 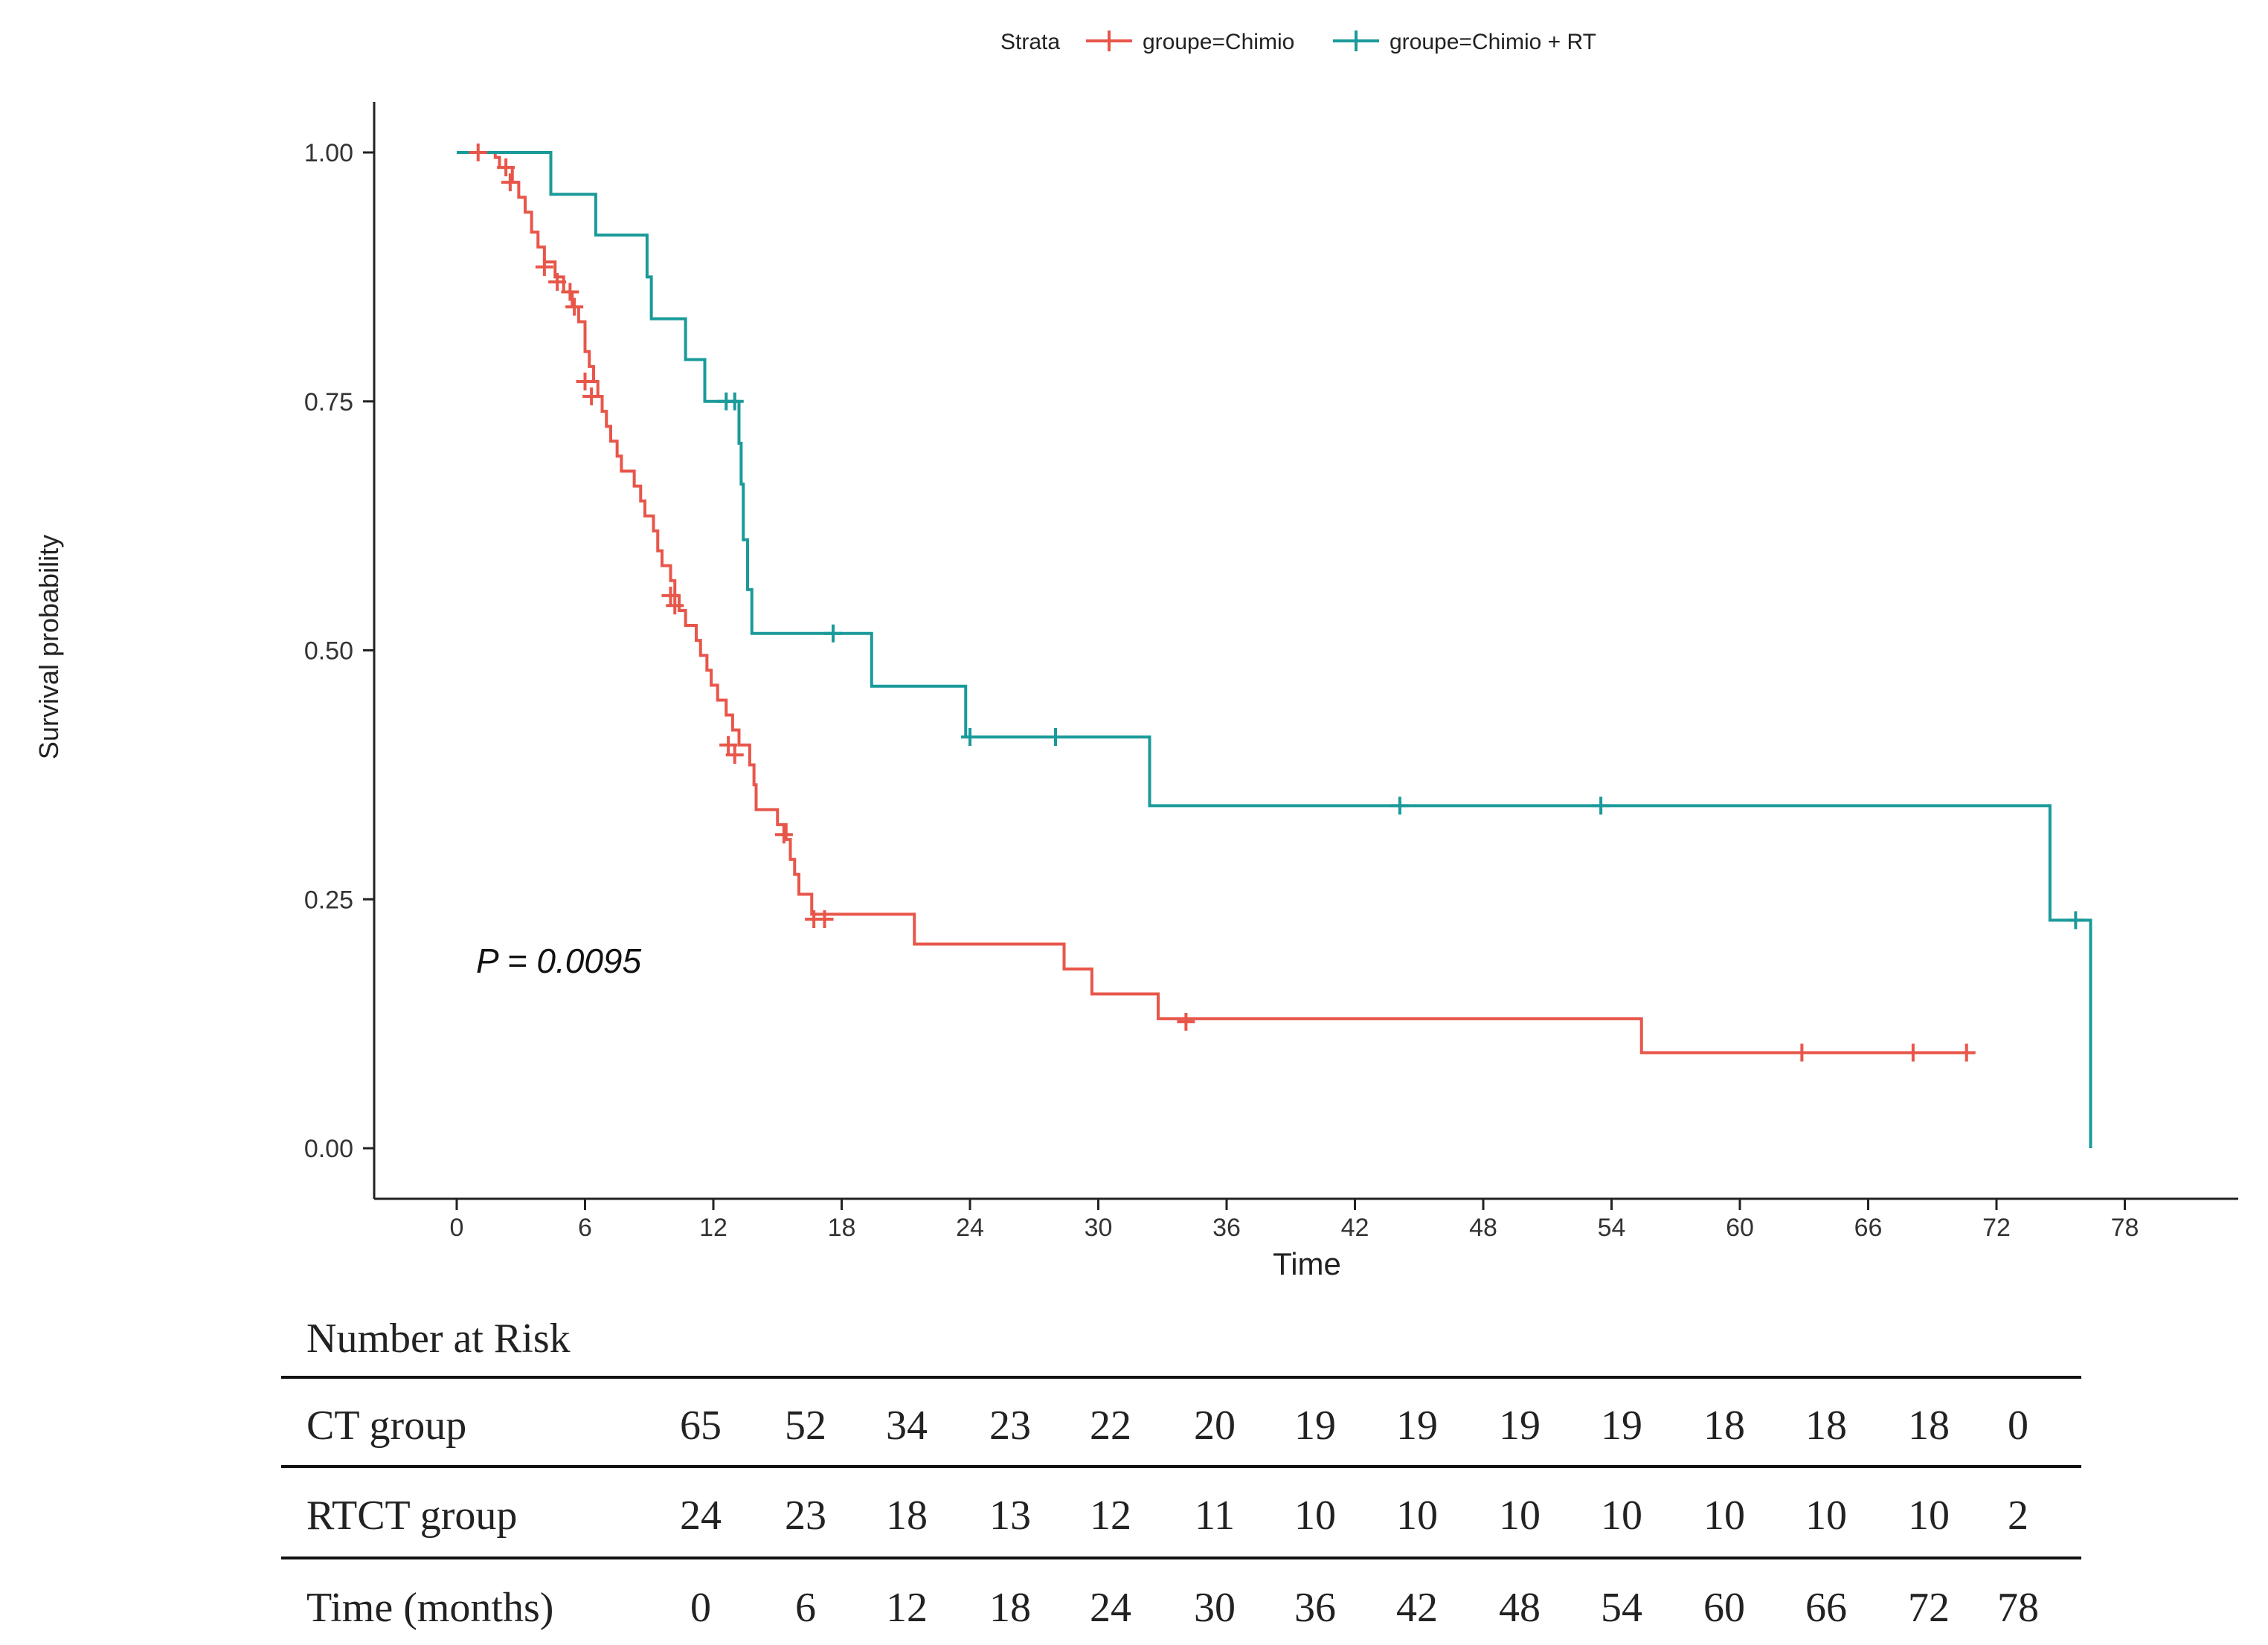 I want to click on risk-table-cell: 2, so click(x=2018, y=1516).